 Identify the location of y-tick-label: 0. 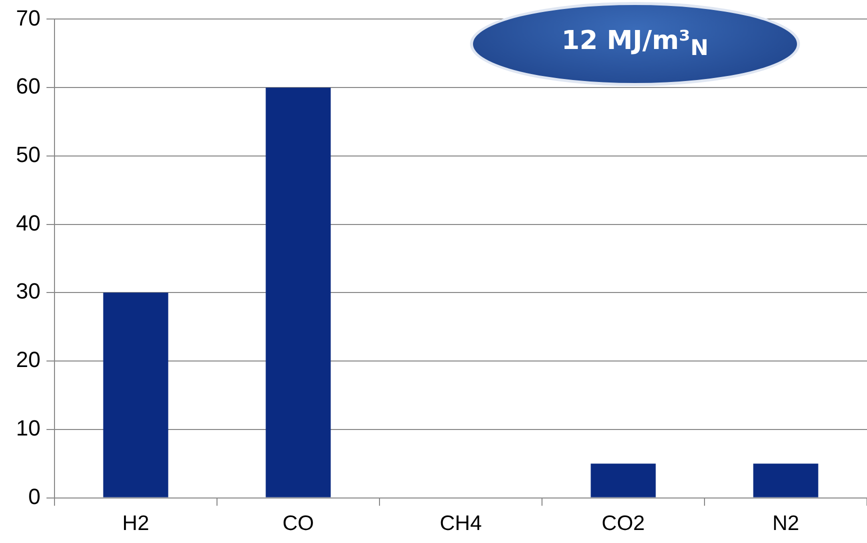
(34, 496).